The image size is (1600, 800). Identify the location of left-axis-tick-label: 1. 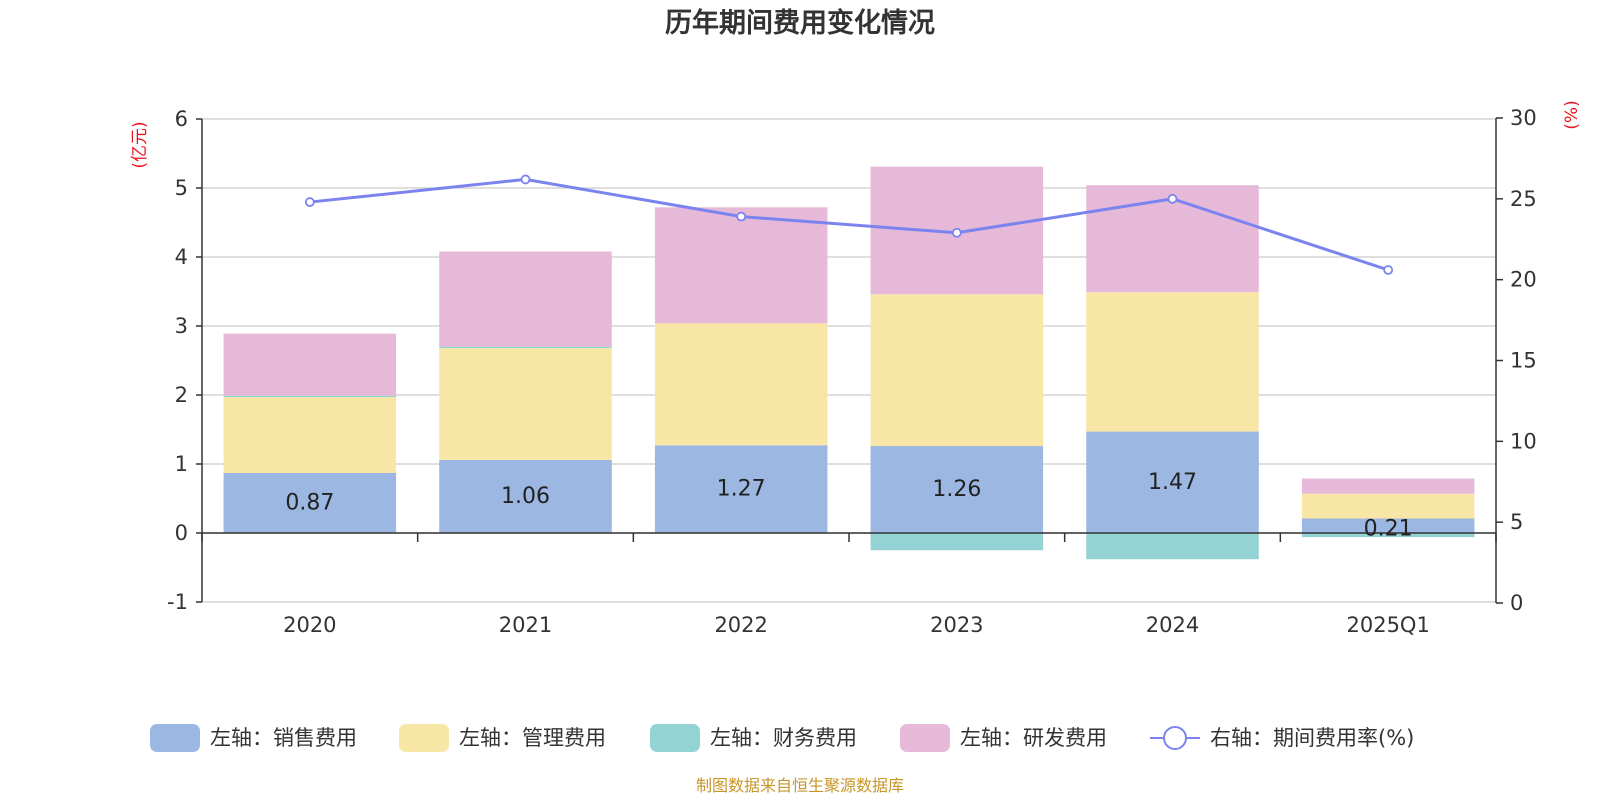
(181, 464).